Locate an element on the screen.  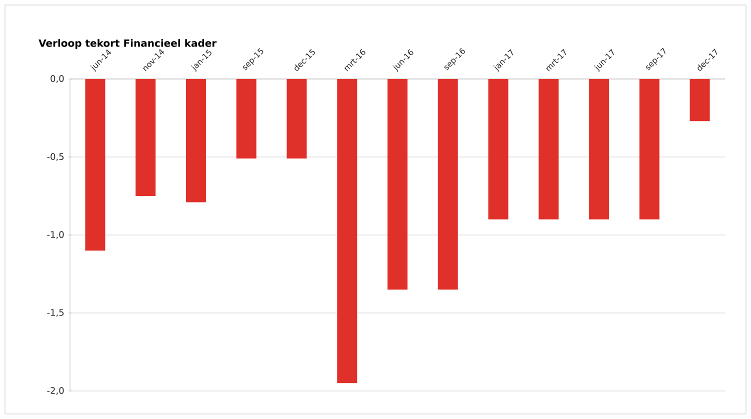
chart-title: Verloop tekort Financieel kader is located at coordinates (127, 44).